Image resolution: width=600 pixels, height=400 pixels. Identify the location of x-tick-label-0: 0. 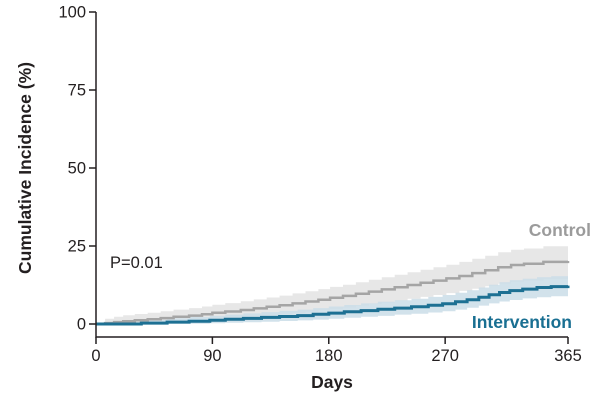
(95, 356).